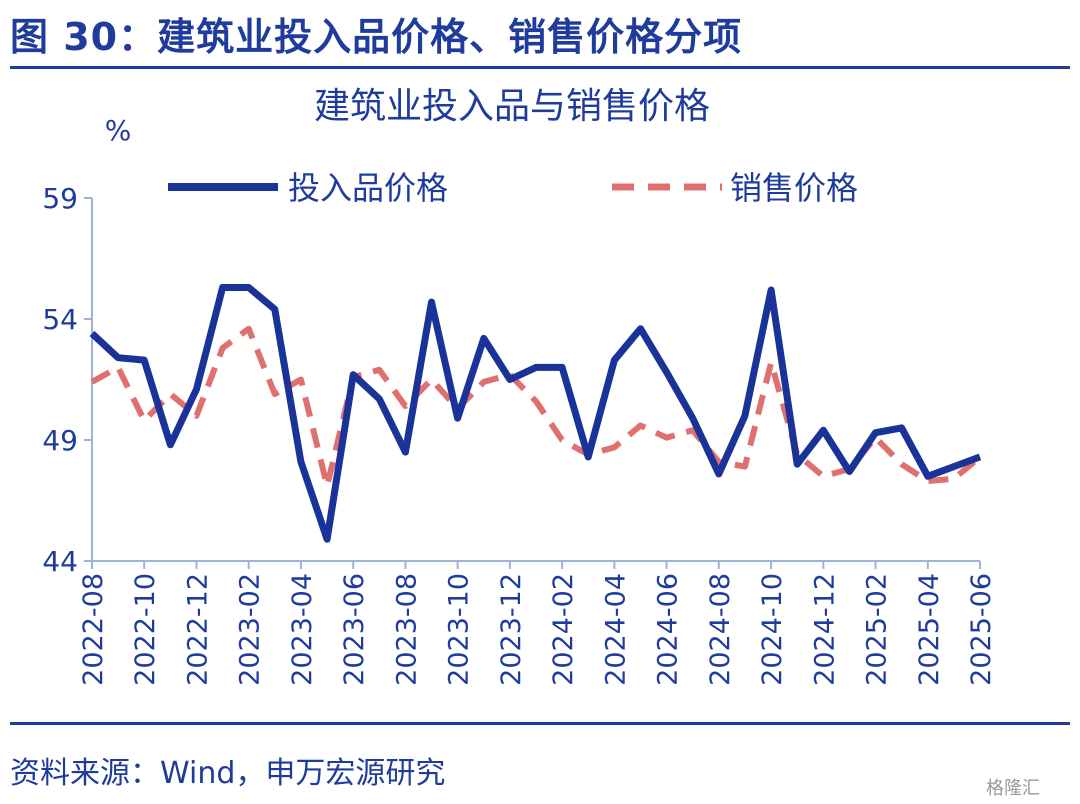 The height and width of the screenshot is (804, 1080). Describe the element at coordinates (60, 440) in the screenshot. I see `y-tick-label: 49` at that location.